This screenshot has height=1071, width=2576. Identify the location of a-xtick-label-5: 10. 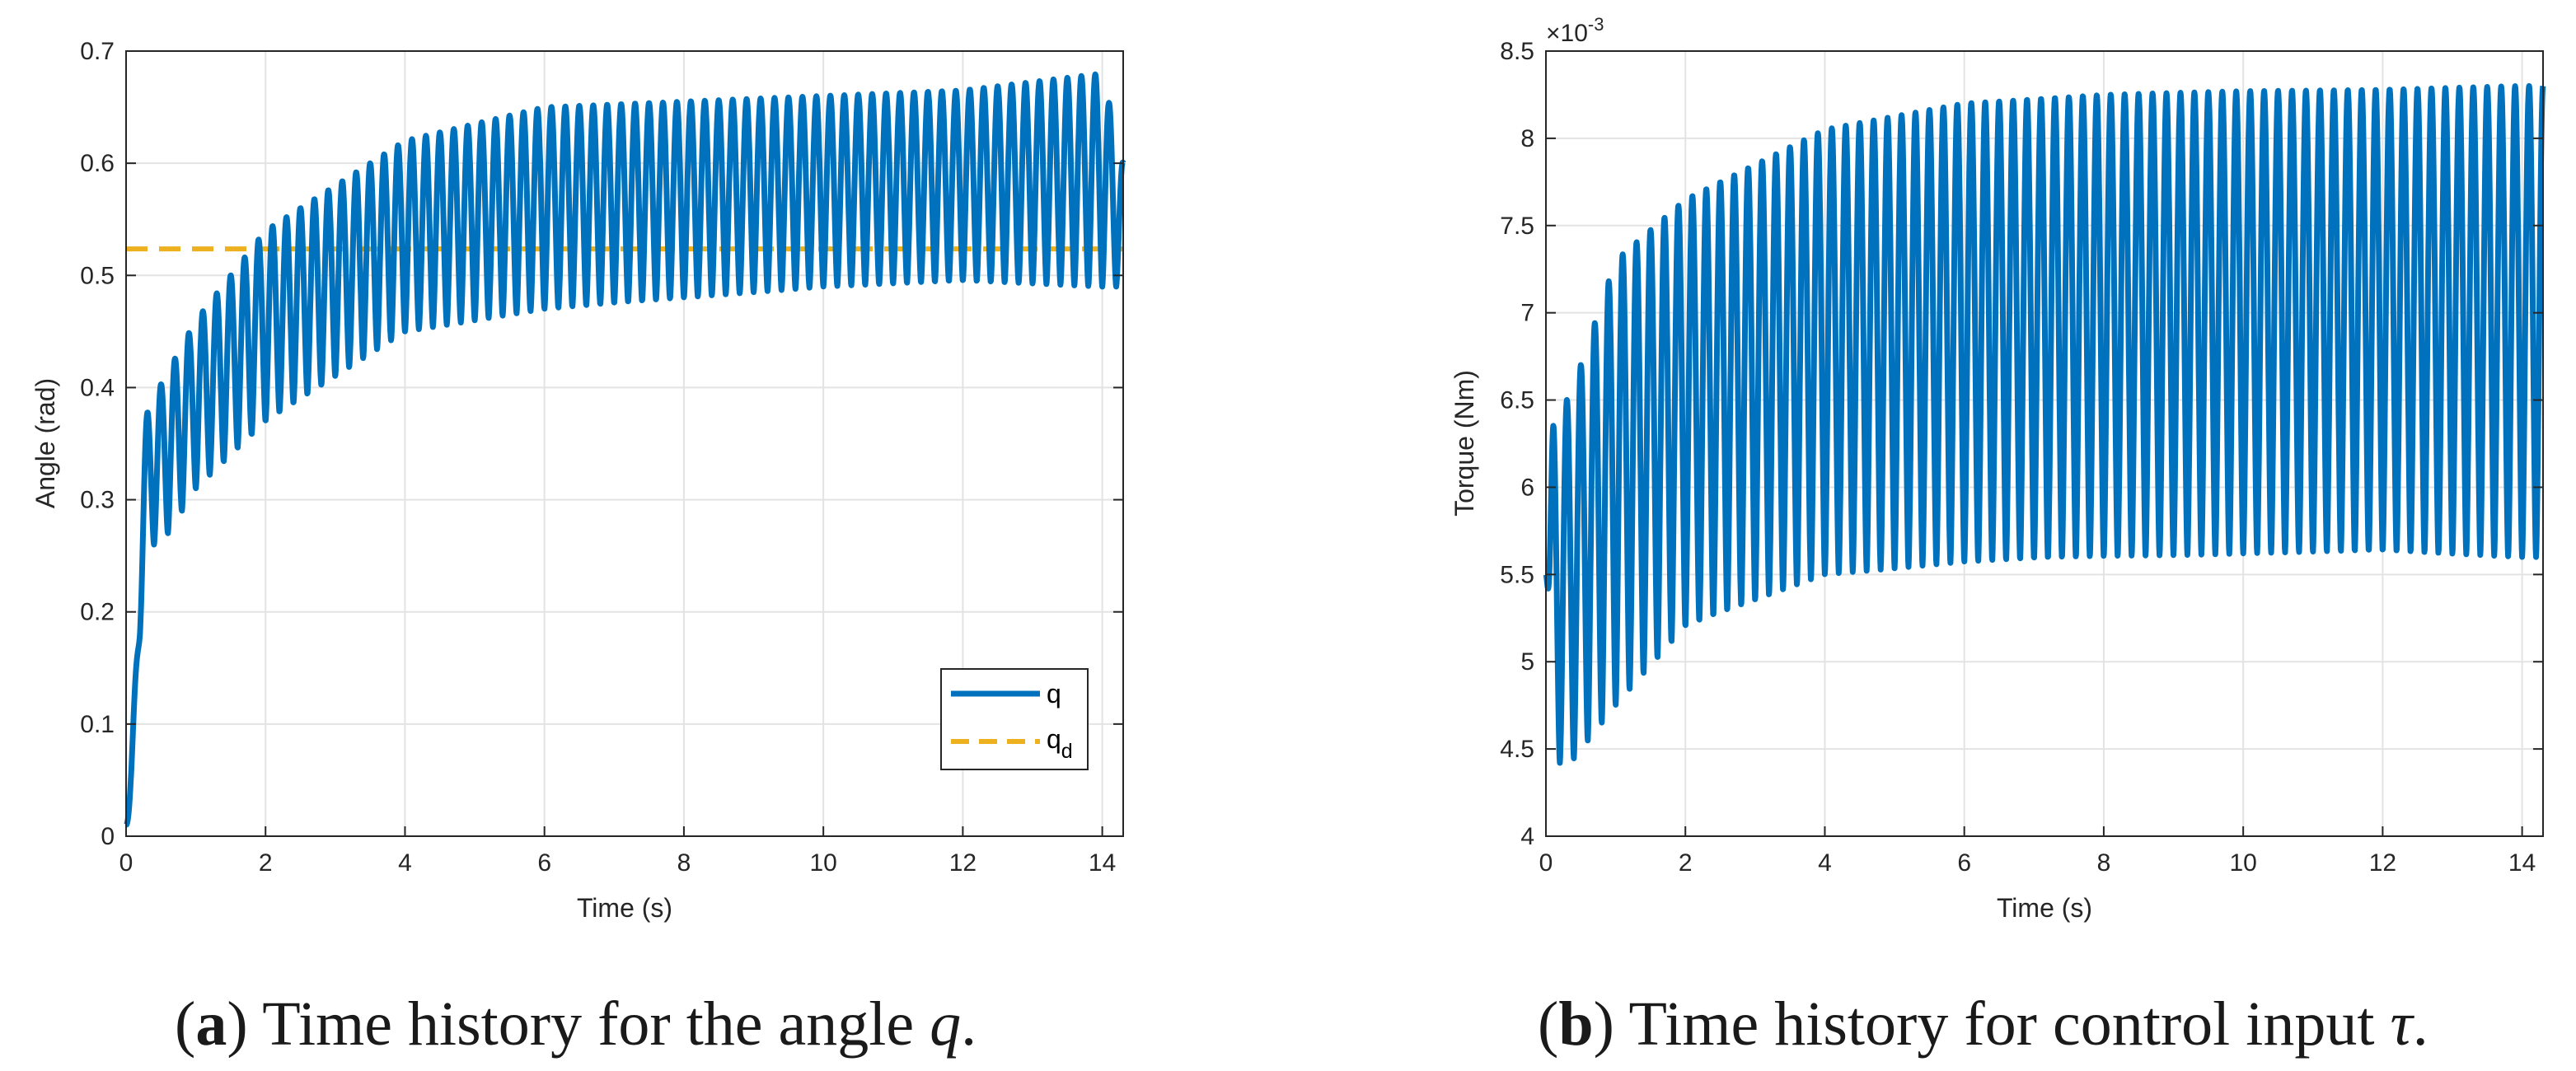
(822, 863).